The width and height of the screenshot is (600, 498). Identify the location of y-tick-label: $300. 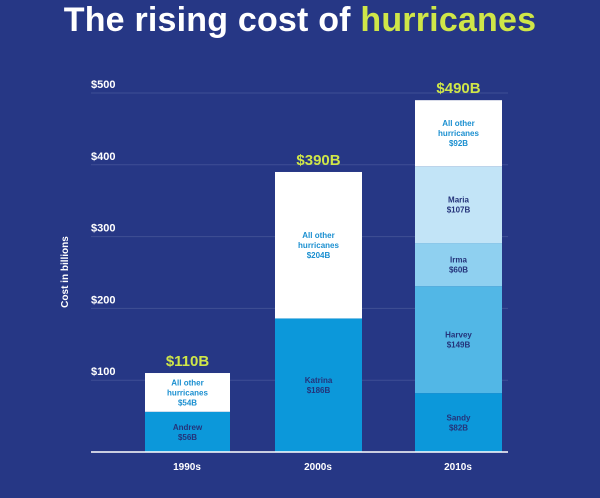
(103, 229).